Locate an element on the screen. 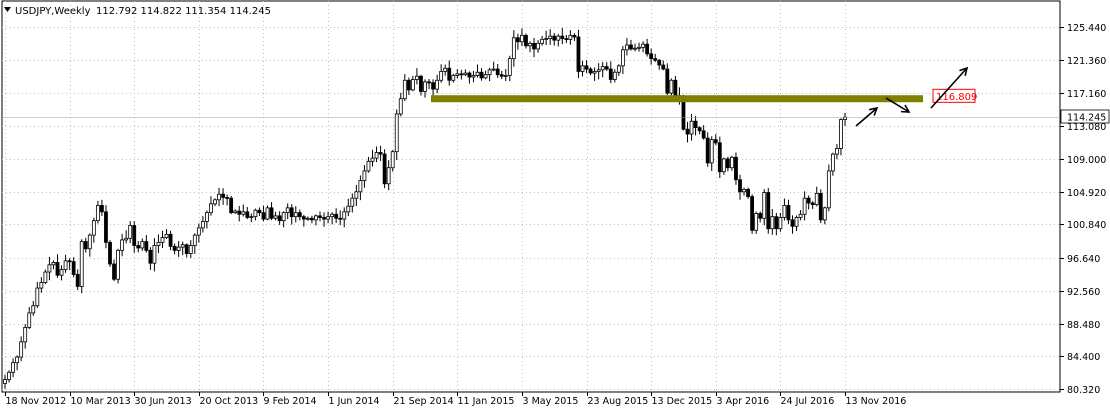 This screenshot has height=412, width=1110. arrow-head is located at coordinates (874, 111).